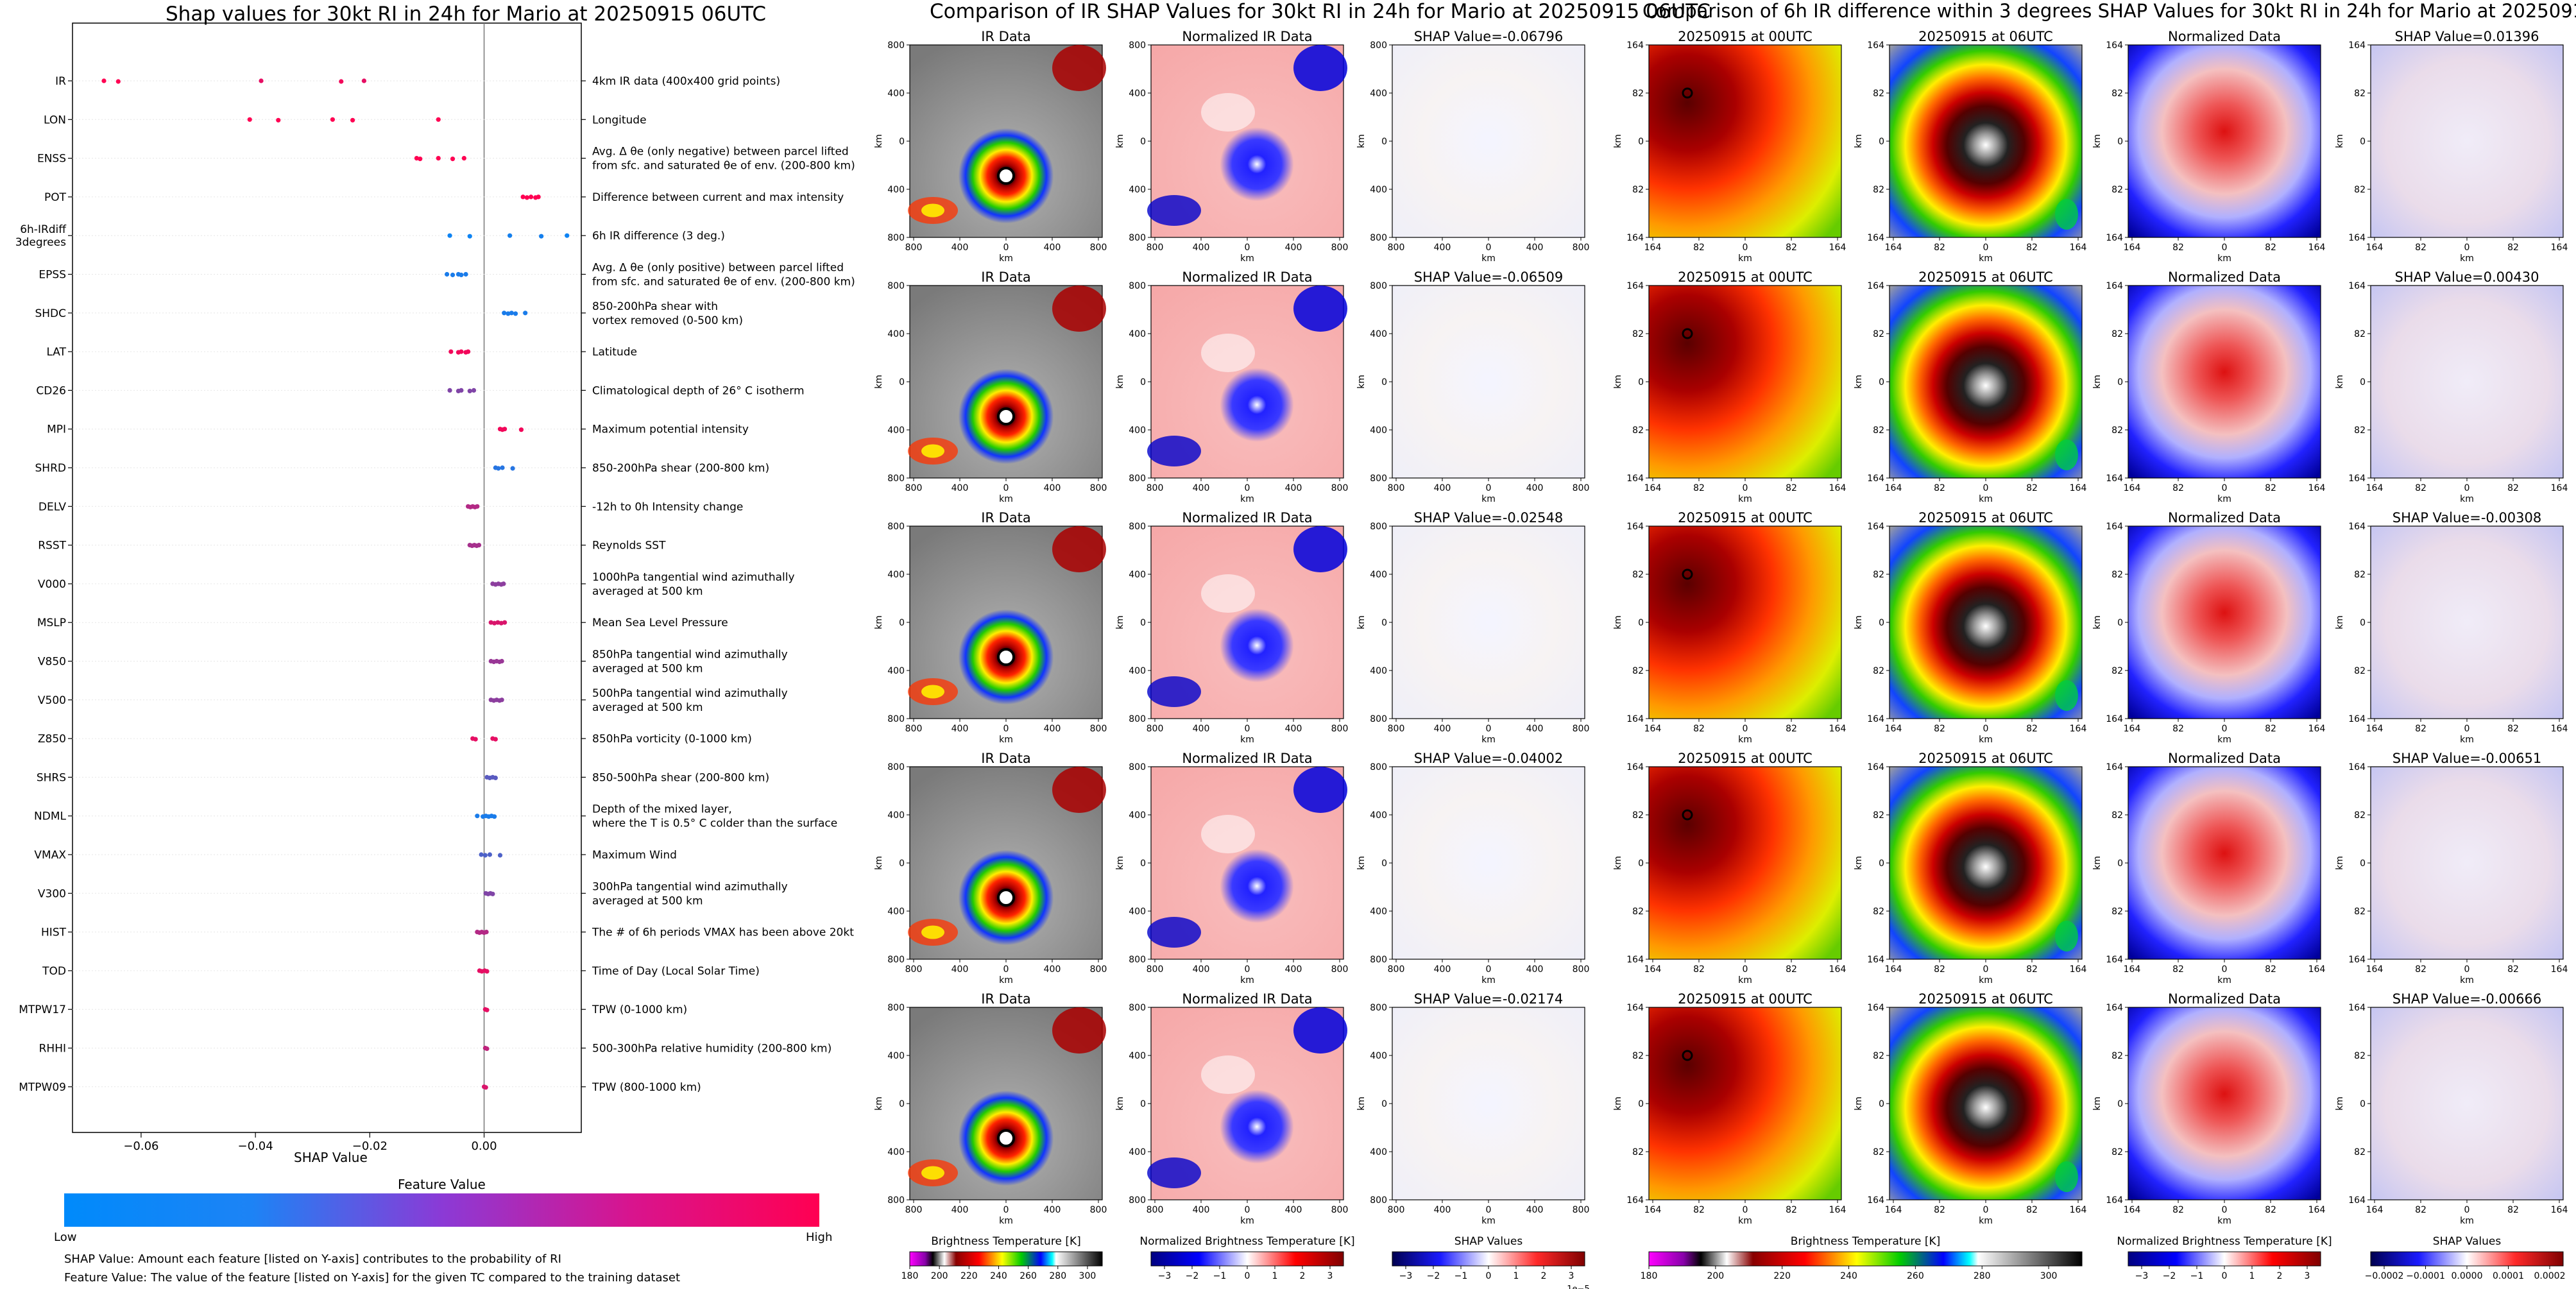  I want to click on panel-title: IR Data, so click(1006, 999).